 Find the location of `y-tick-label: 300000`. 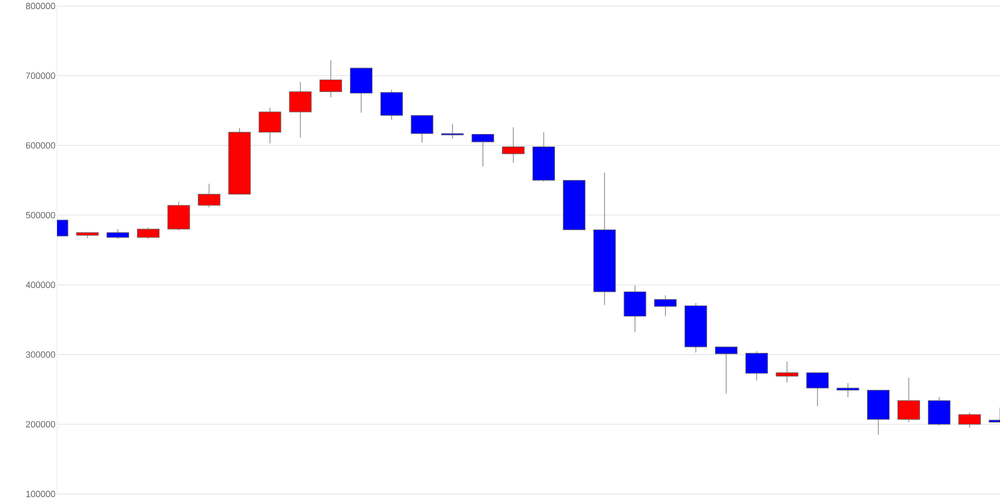

y-tick-label: 300000 is located at coordinates (41, 354).